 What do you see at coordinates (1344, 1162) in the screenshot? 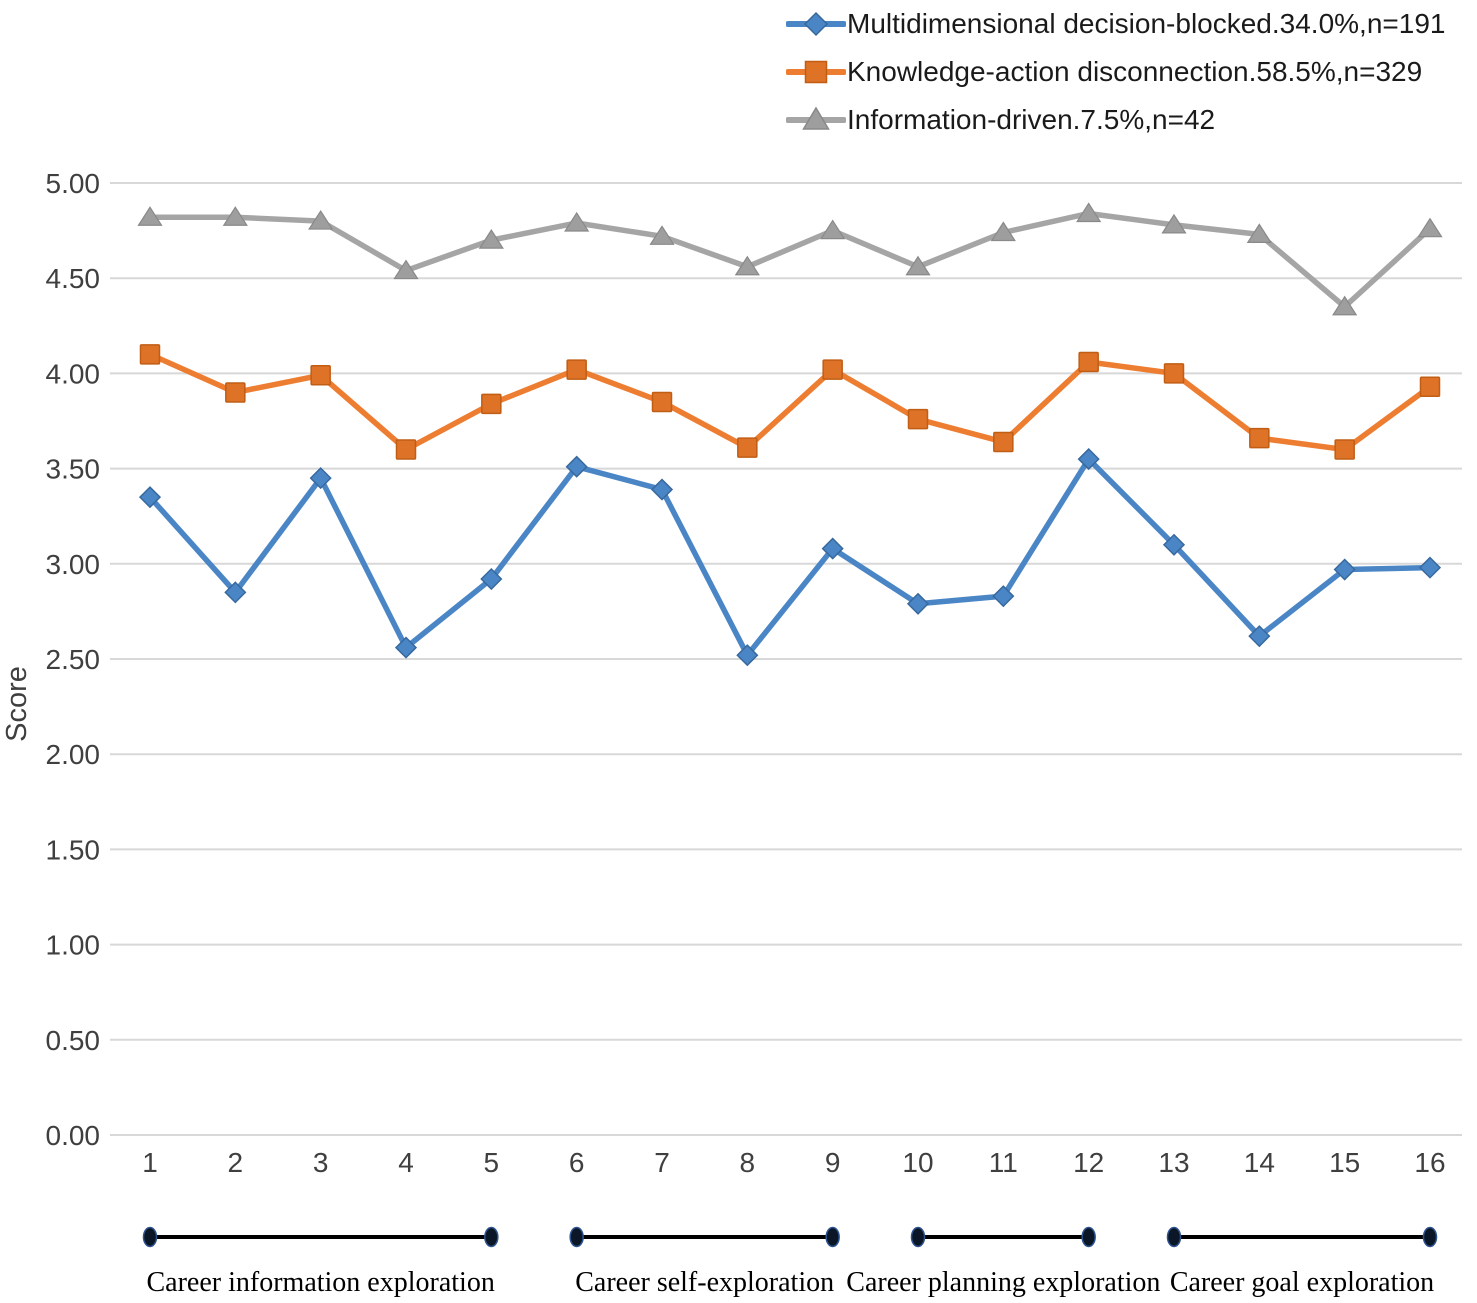
I see `svg-text: 15` at bounding box center [1344, 1162].